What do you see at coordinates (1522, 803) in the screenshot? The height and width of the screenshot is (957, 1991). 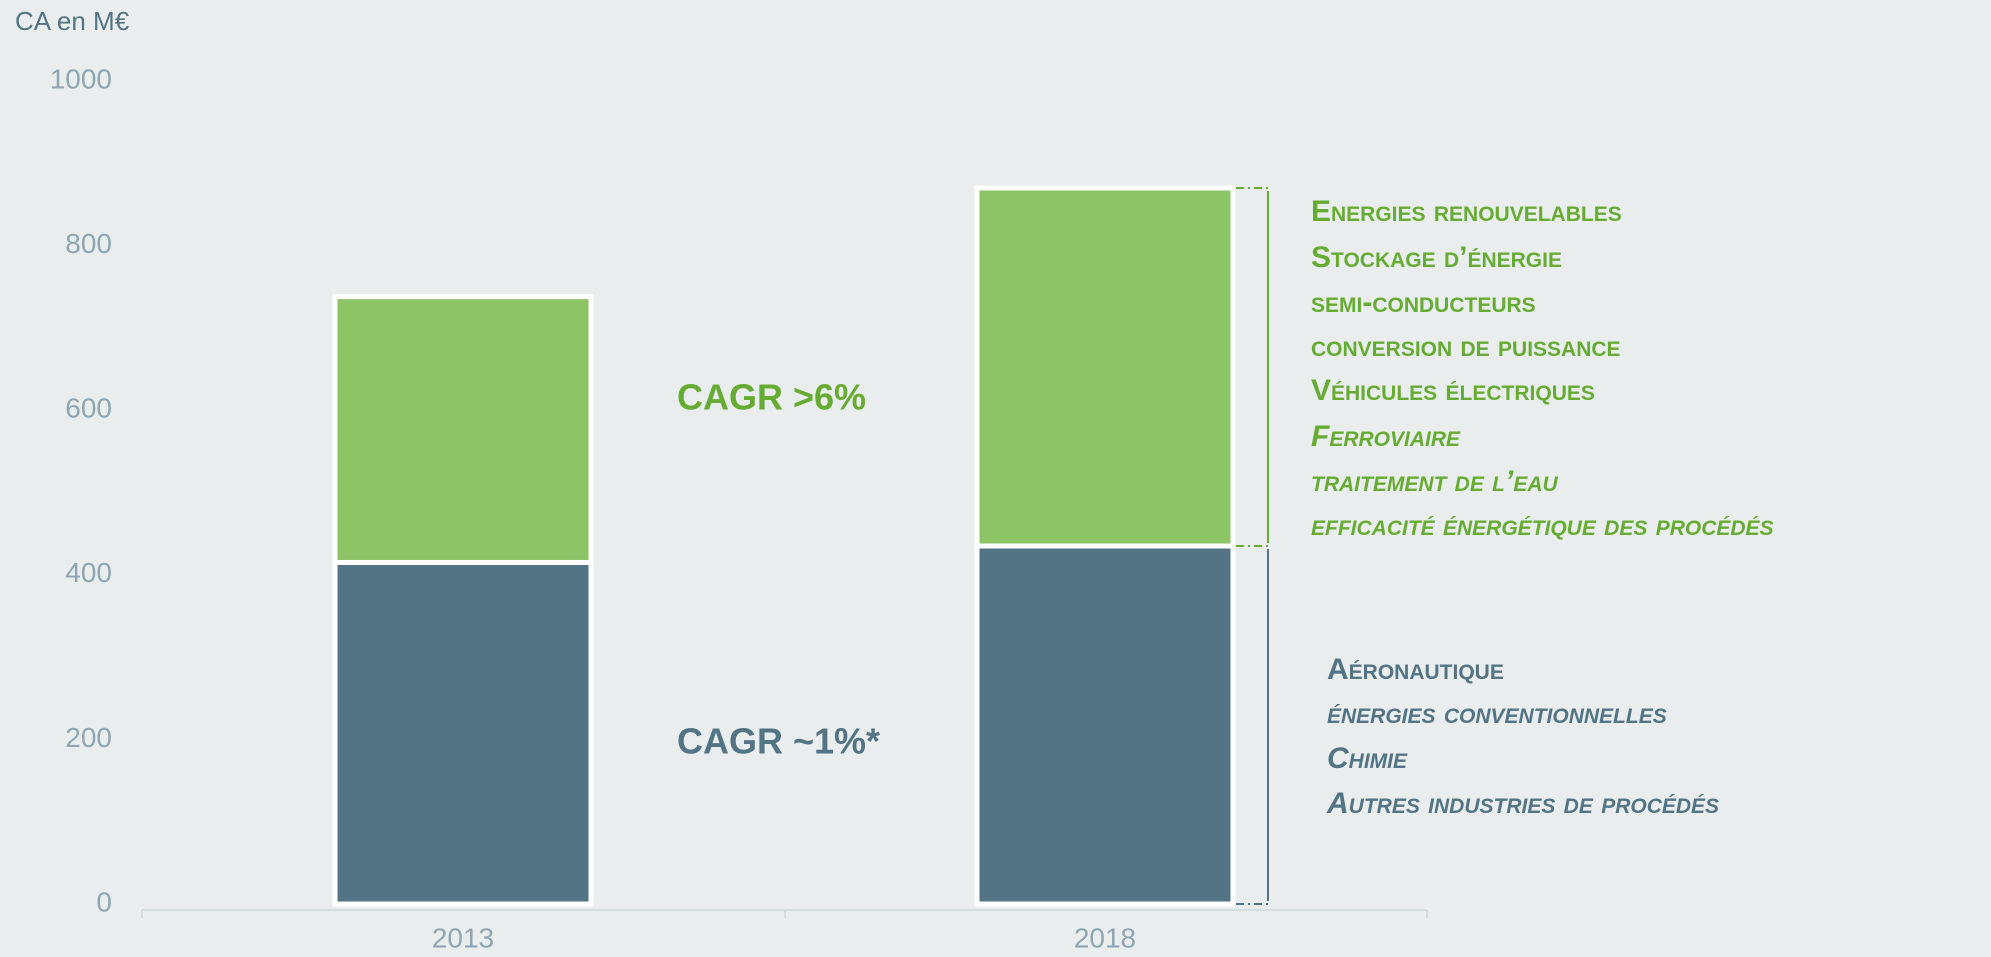 I see `list-item: Autres industries de procédés` at bounding box center [1522, 803].